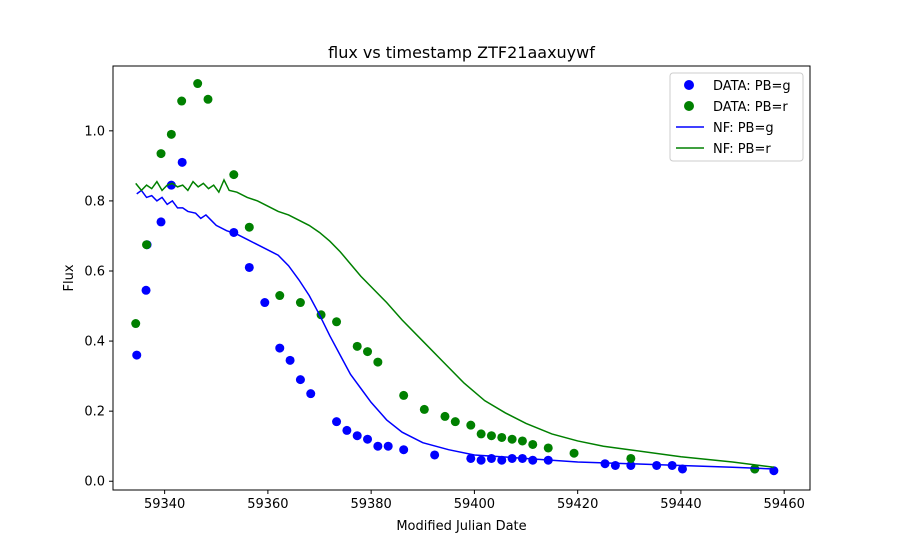  What do you see at coordinates (461, 526) in the screenshot?
I see `x-axis-label: Modified Julian Date` at bounding box center [461, 526].